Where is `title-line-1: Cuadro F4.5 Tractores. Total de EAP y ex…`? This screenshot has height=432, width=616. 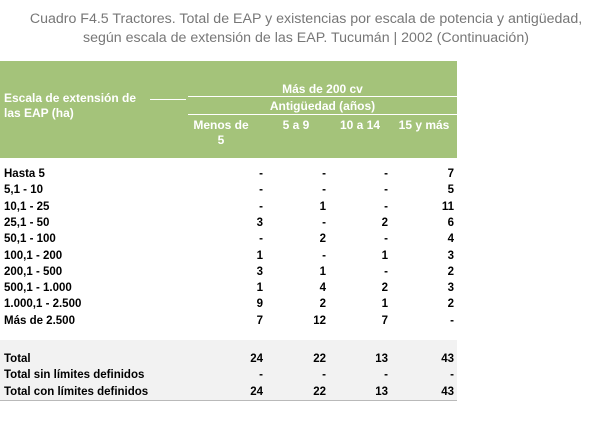
title-line-1: Cuadro F4.5 Tractores. Total de EAP y ex… is located at coordinates (306, 19).